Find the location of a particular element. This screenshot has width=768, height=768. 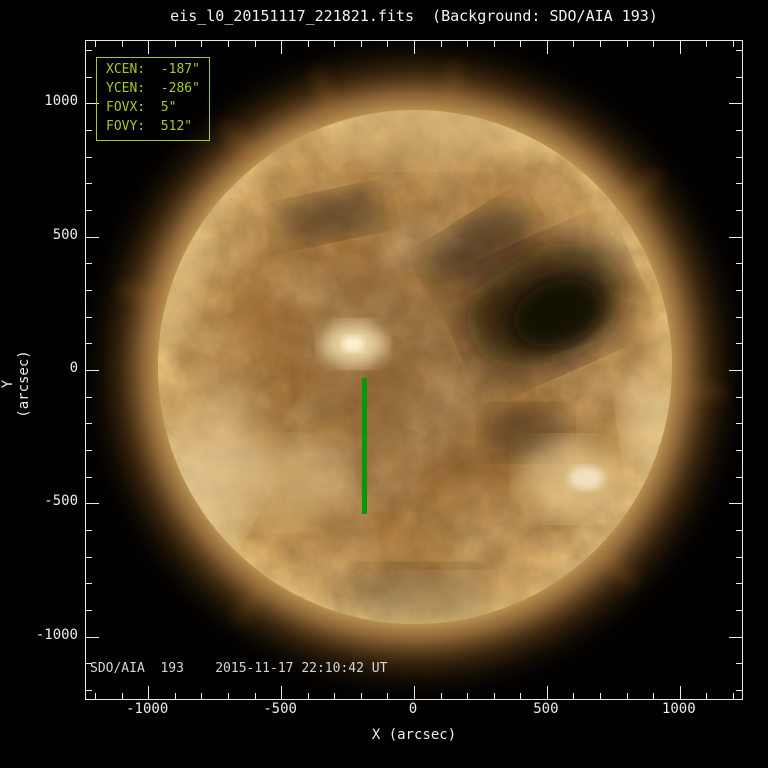

x-tick-label: 500 is located at coordinates (546, 709).